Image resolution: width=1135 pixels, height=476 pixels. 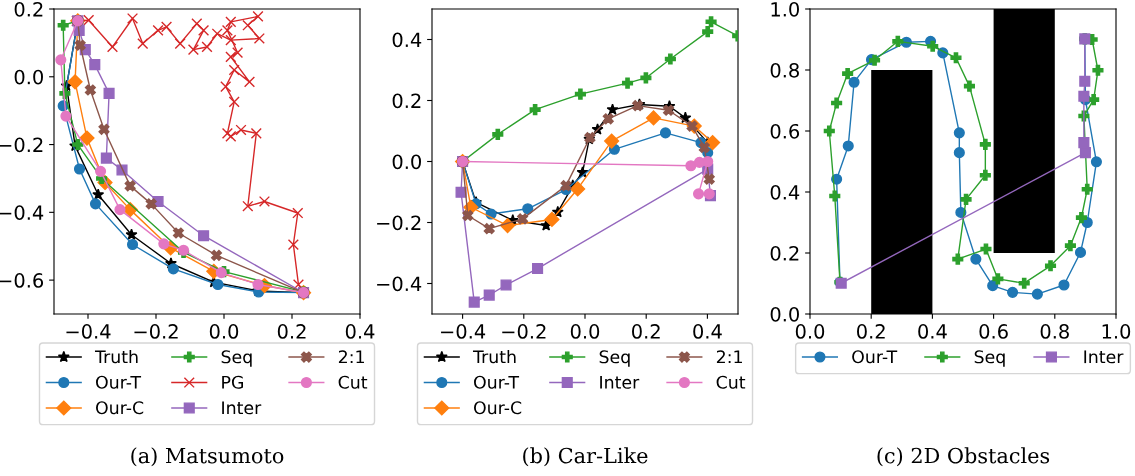 I want to click on y-tick-label: −0.6, so click(x=22, y=280).